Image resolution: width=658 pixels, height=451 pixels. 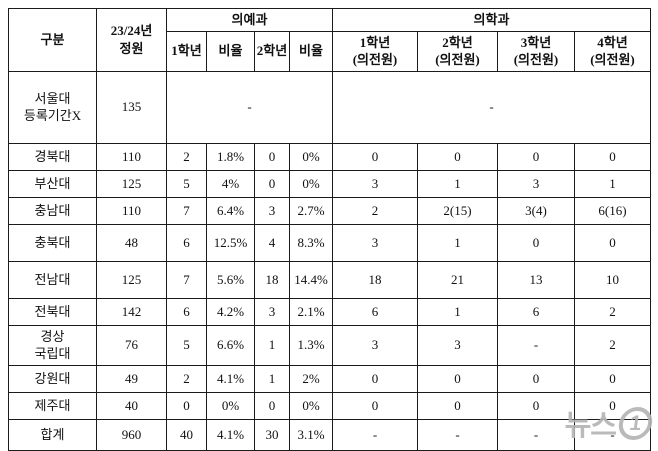 What do you see at coordinates (230, 311) in the screenshot?
I see `data-cell: 4.2%` at bounding box center [230, 311].